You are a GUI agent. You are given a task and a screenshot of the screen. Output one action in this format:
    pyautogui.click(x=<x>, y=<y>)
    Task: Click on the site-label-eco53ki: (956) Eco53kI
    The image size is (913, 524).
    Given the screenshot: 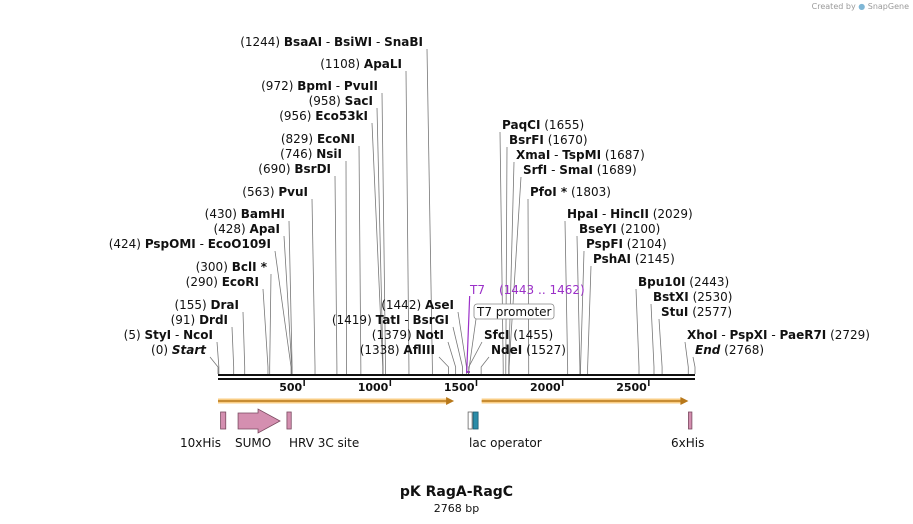 What is the action you would take?
    pyautogui.click(x=323, y=116)
    